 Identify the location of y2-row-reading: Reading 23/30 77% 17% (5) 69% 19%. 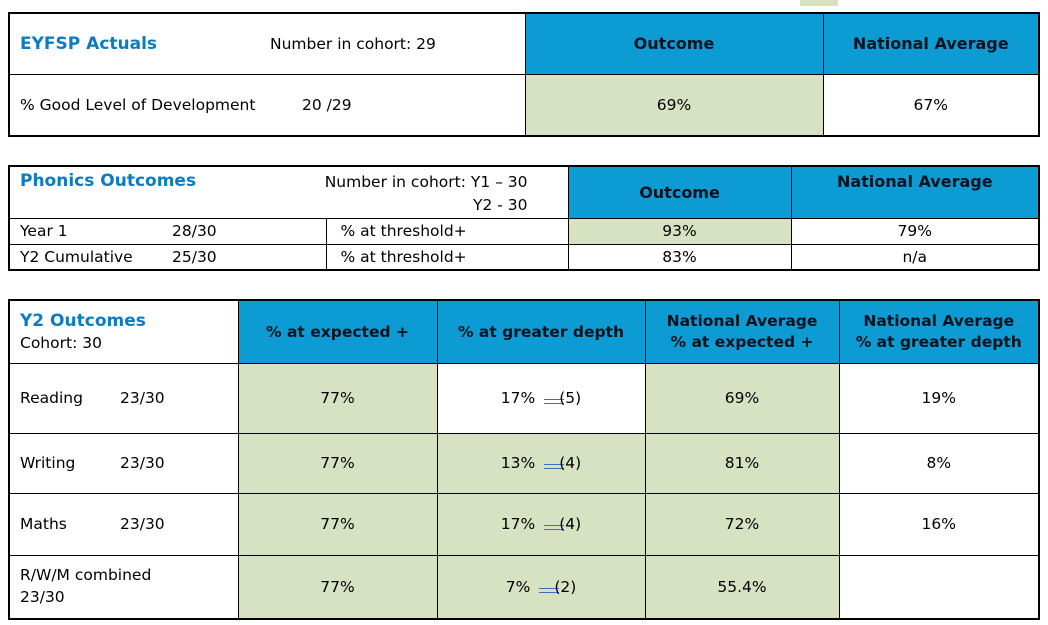
(524, 398).